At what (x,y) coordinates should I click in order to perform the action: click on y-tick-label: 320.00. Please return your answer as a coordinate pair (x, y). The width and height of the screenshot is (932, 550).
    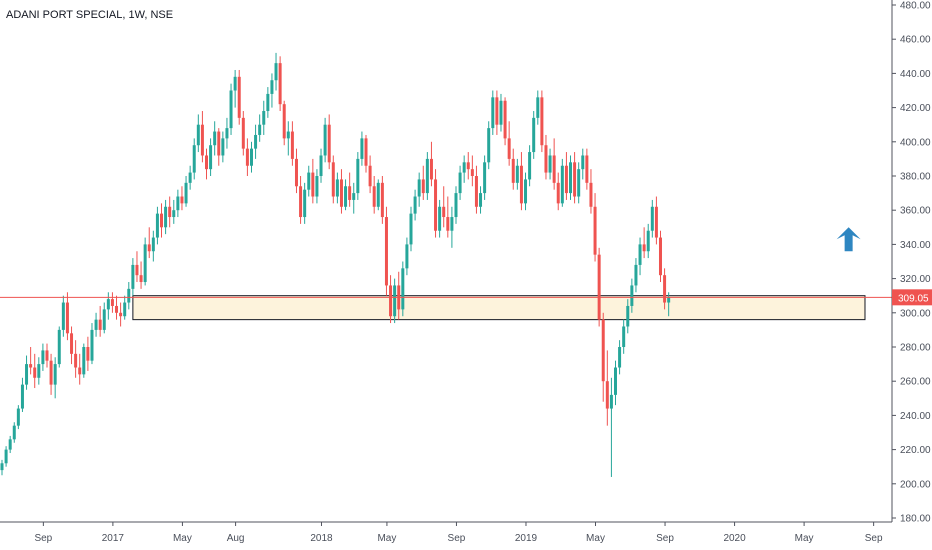
    Looking at the image, I should click on (915, 279).